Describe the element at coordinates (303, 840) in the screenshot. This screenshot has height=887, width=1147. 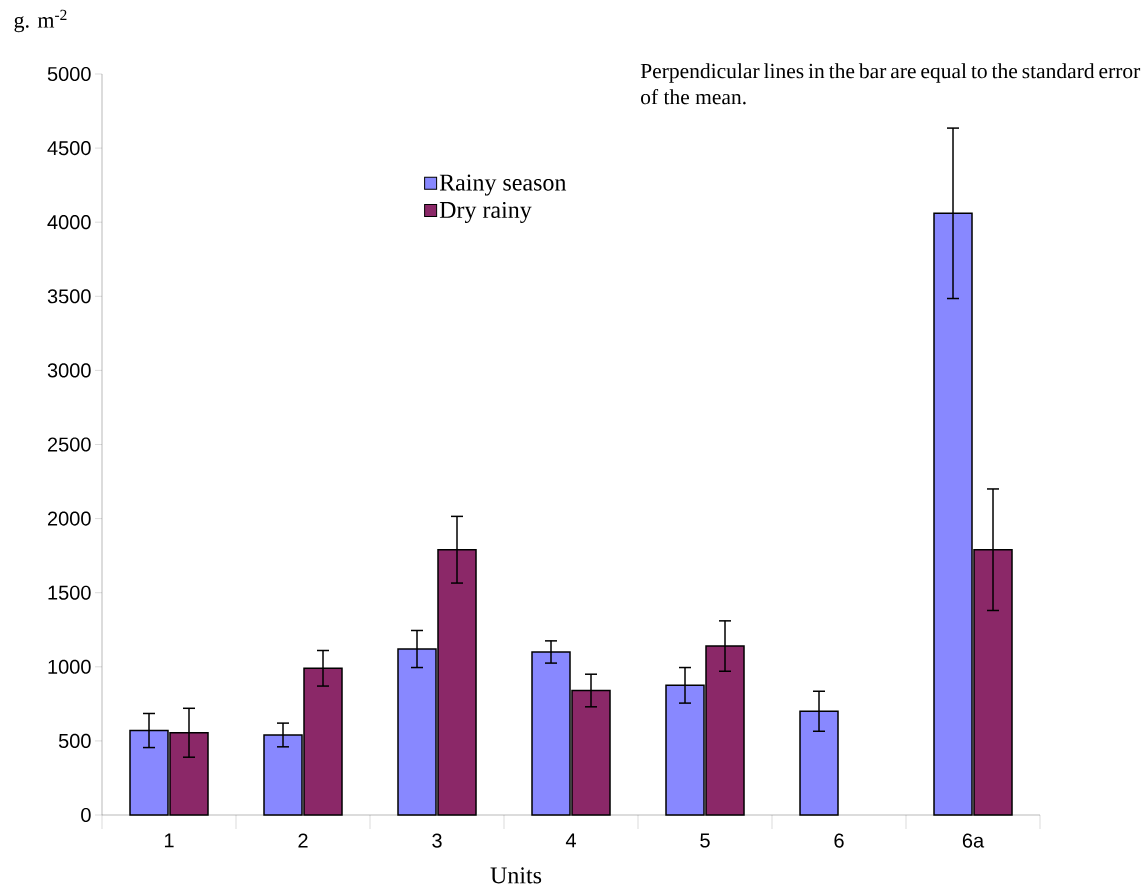
I see `x-tick-label: 2` at that location.